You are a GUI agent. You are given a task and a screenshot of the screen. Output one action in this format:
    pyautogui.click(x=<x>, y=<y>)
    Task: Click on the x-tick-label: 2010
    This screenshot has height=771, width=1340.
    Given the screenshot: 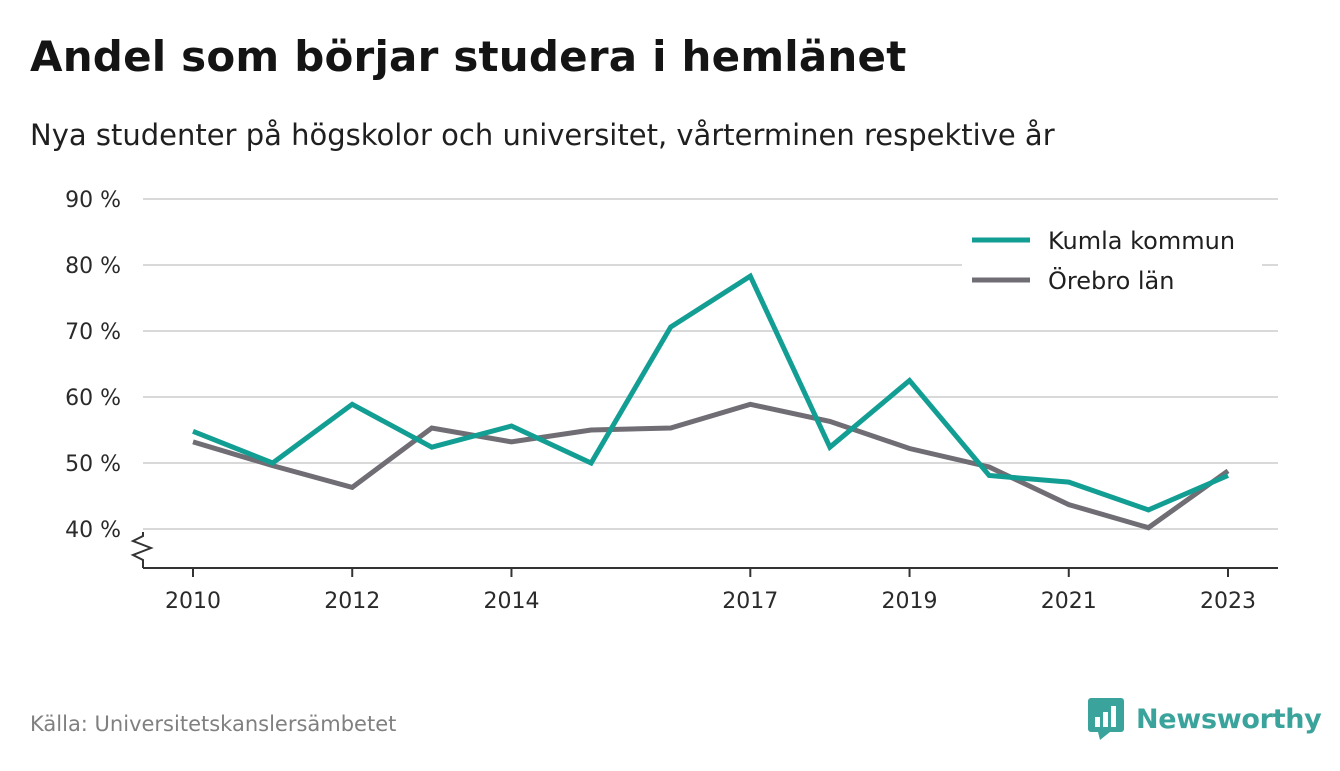 What is the action you would take?
    pyautogui.click(x=193, y=601)
    